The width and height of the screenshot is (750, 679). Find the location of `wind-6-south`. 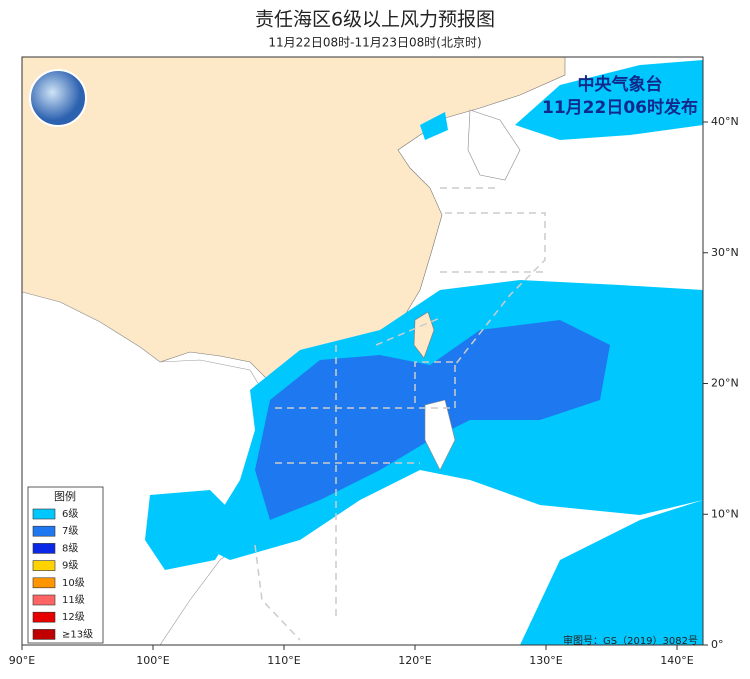

wind-6-south is located at coordinates (611, 572).